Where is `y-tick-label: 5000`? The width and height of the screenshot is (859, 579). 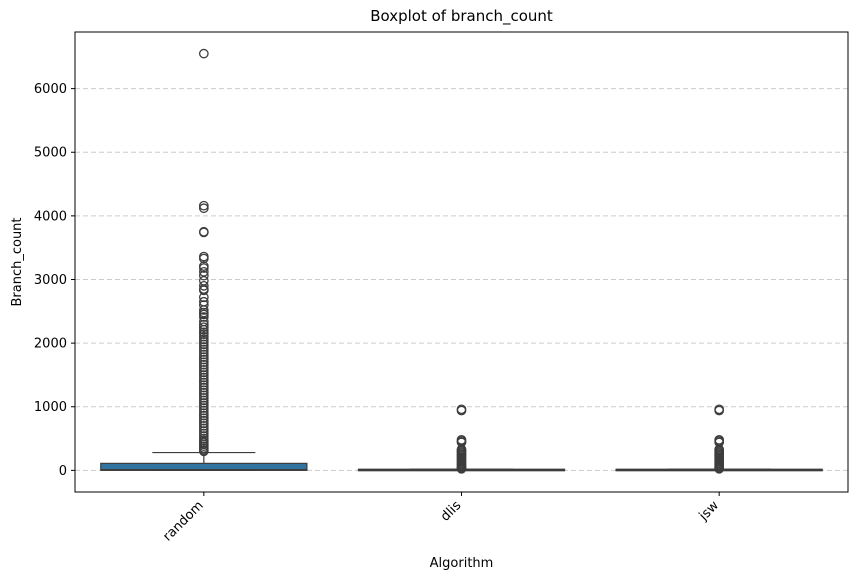 y-tick-label: 5000 is located at coordinates (50, 153).